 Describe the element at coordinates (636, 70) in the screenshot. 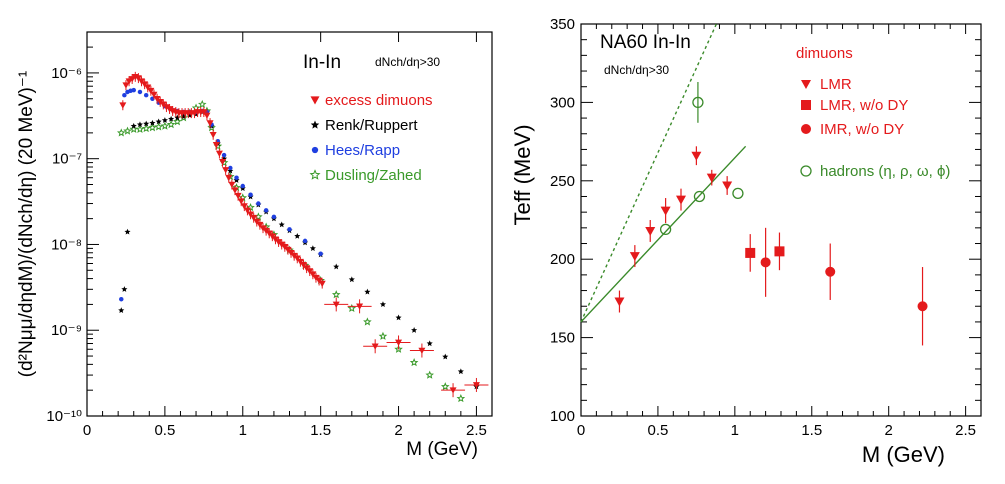

I see `right-condition: dNch/dη>30` at that location.